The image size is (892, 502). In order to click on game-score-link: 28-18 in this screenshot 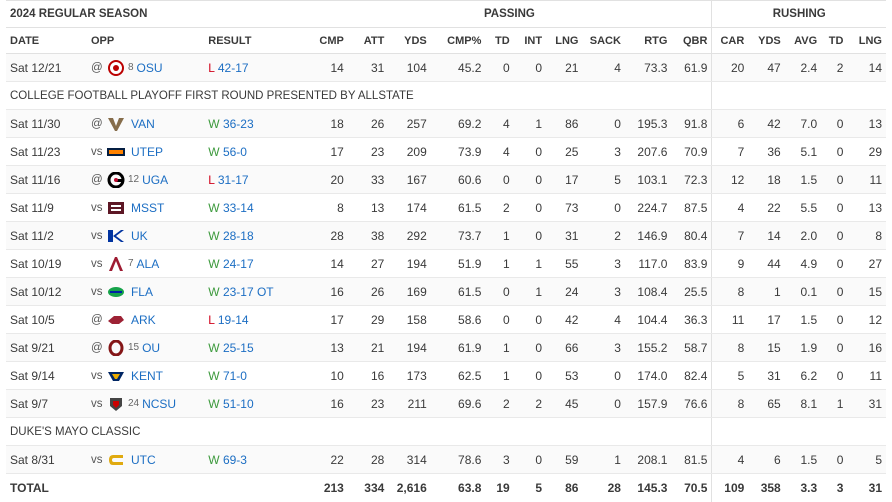, I will do `click(238, 236)`.